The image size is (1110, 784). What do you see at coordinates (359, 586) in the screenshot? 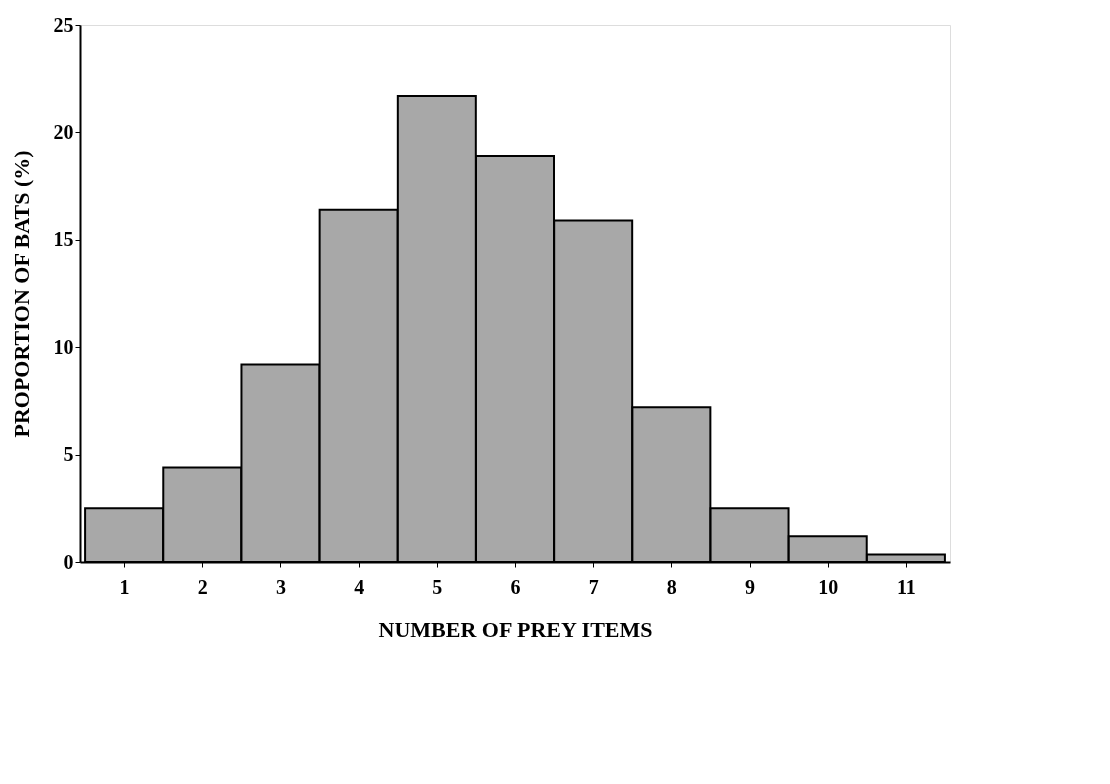
I see `x-tick-label: 4` at bounding box center [359, 586].